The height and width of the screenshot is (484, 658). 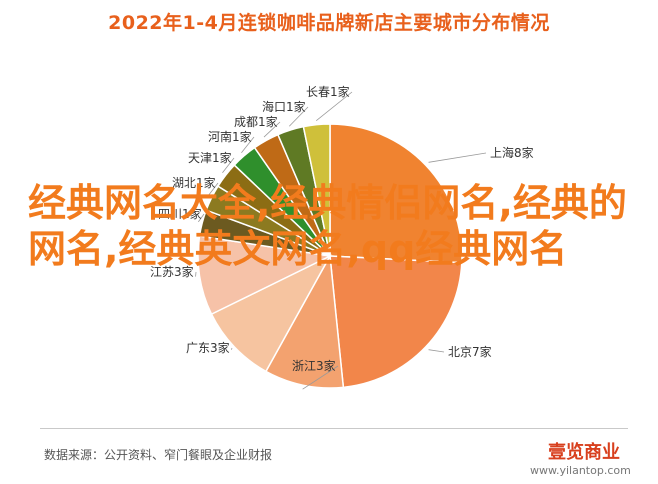 What do you see at coordinates (208, 347) in the screenshot?
I see `slice-label: 广东3家` at bounding box center [208, 347].